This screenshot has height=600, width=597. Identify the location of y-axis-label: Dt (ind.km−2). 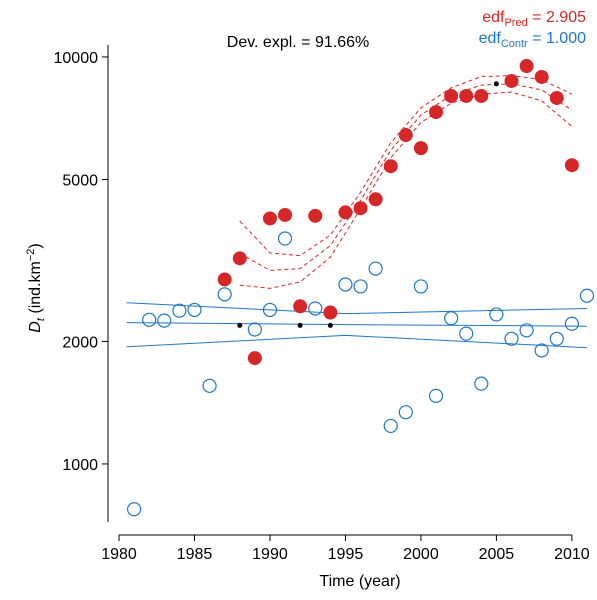
(36, 287).